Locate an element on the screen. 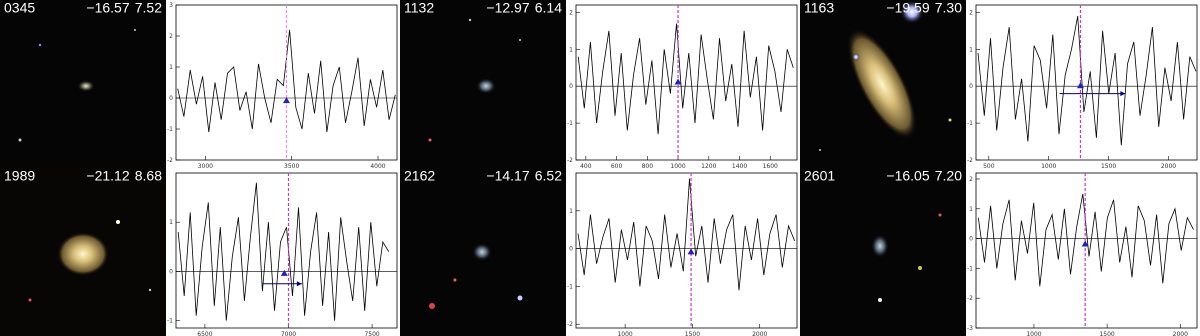 The image size is (1200, 336). x-tick-label: 1600 is located at coordinates (770, 166).